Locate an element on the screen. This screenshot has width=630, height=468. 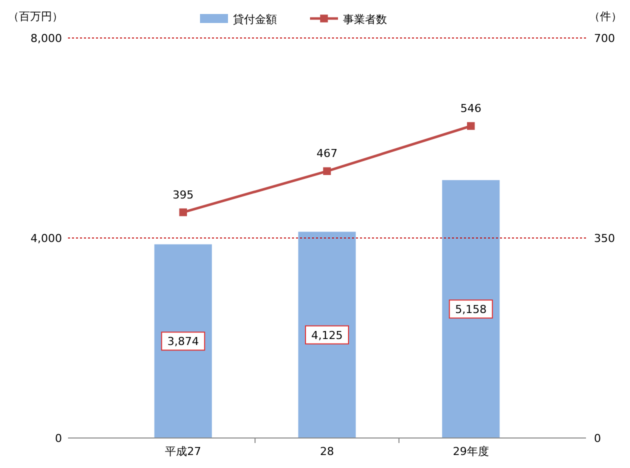
data-label: 395 is located at coordinates (183, 195).